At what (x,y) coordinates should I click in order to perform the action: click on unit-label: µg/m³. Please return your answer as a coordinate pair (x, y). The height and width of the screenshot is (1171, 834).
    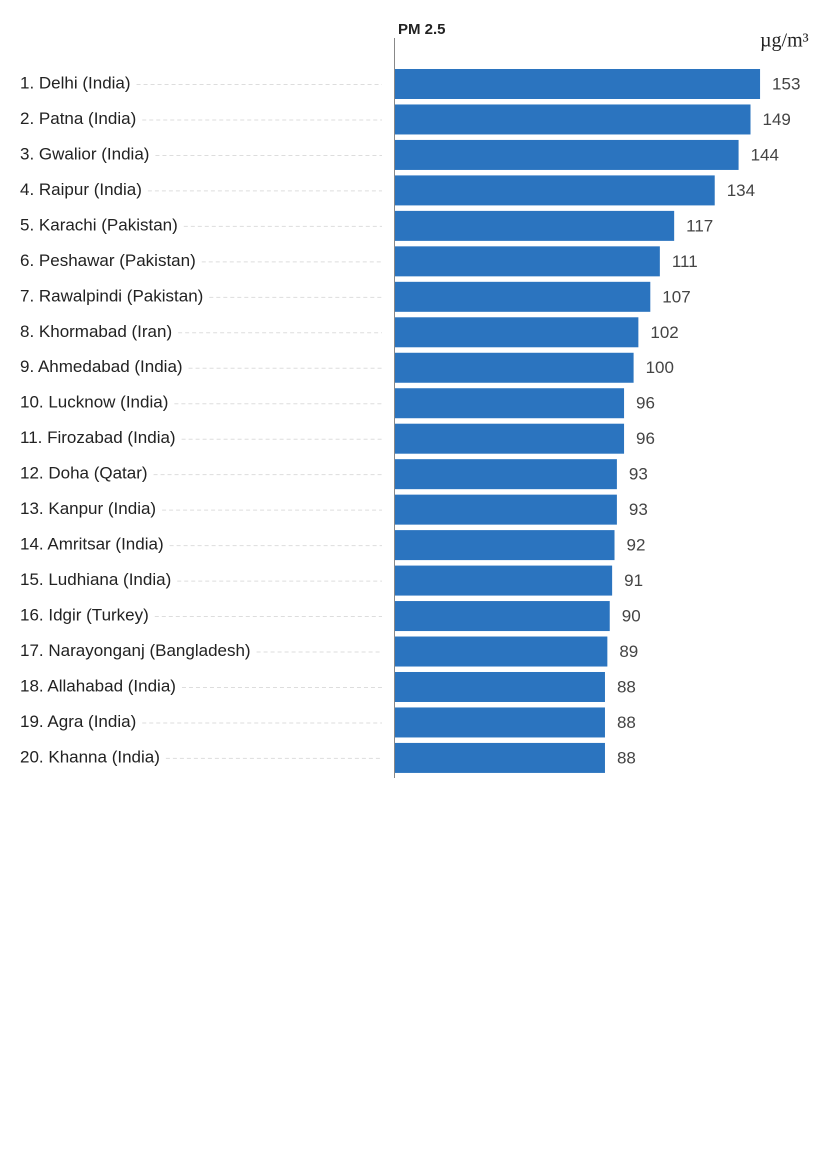
    Looking at the image, I should click on (784, 41).